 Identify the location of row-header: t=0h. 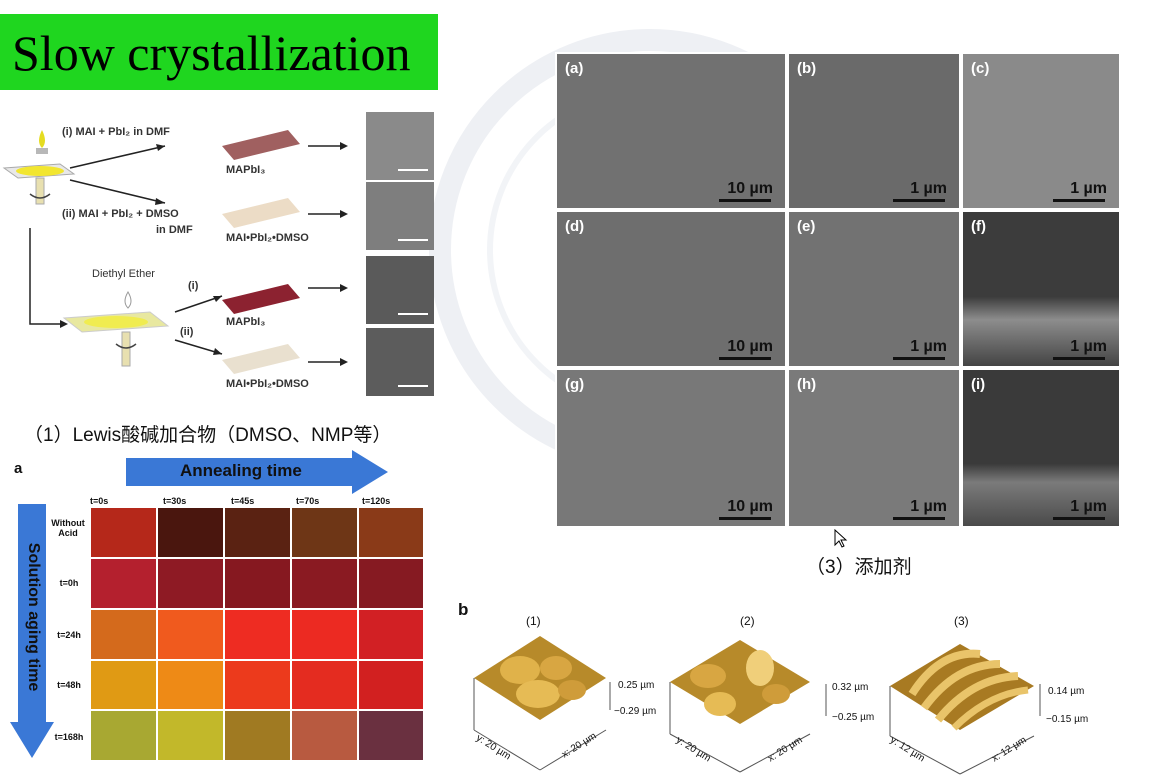
(69, 583).